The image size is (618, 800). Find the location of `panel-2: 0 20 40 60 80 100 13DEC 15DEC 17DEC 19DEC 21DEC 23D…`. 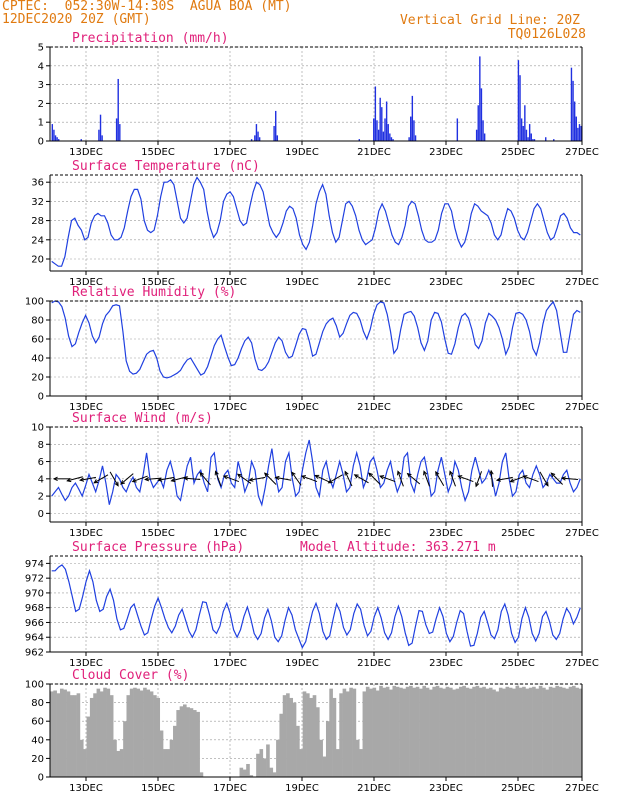

panel-2: 0 20 40 60 80 100 13DEC 15DEC 17DEC 19DEC 21DEC 23D… is located at coordinates (312, 349).